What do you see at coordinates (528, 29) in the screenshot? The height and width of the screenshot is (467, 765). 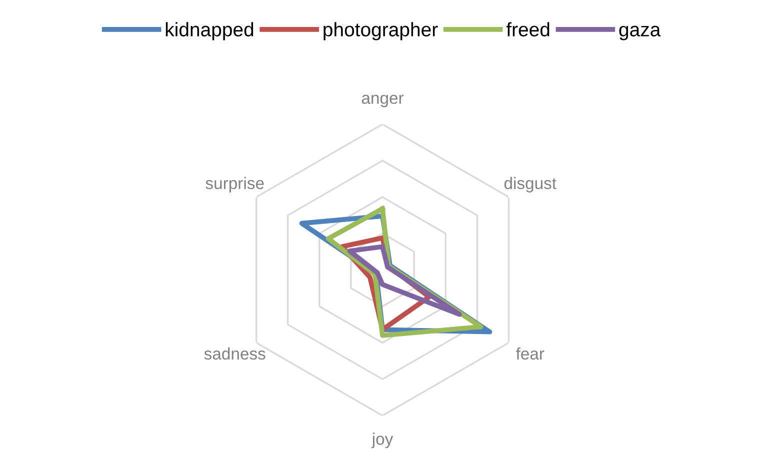 I see `legend-label: freed` at bounding box center [528, 29].